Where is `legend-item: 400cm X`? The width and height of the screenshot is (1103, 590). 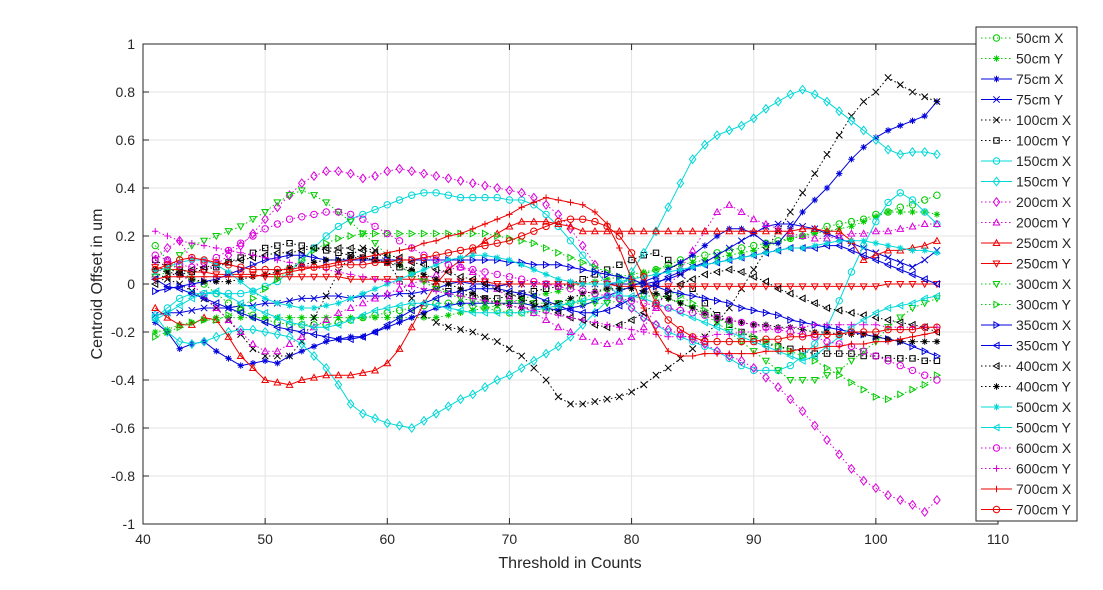 legend-item: 400cm X is located at coordinates (1026, 366).